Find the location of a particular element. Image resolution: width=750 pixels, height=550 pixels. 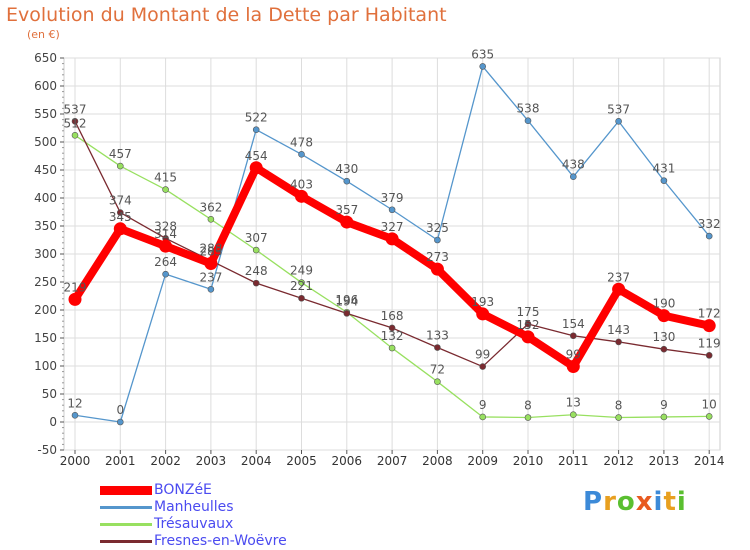

y-tick-label: 400 is located at coordinates (45, 198).